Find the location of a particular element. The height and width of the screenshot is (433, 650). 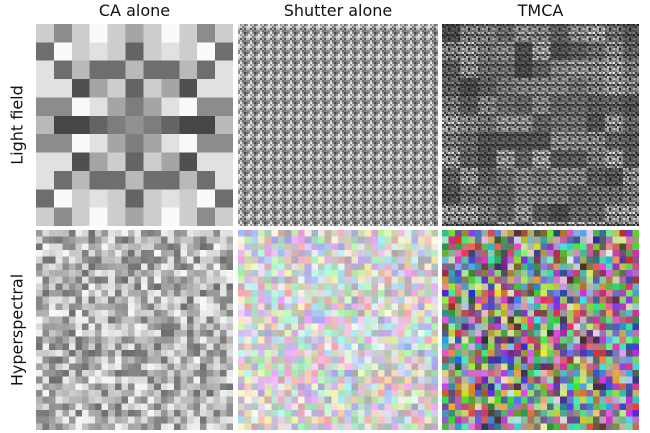

panel-light-field-tmca is located at coordinates (540, 125).